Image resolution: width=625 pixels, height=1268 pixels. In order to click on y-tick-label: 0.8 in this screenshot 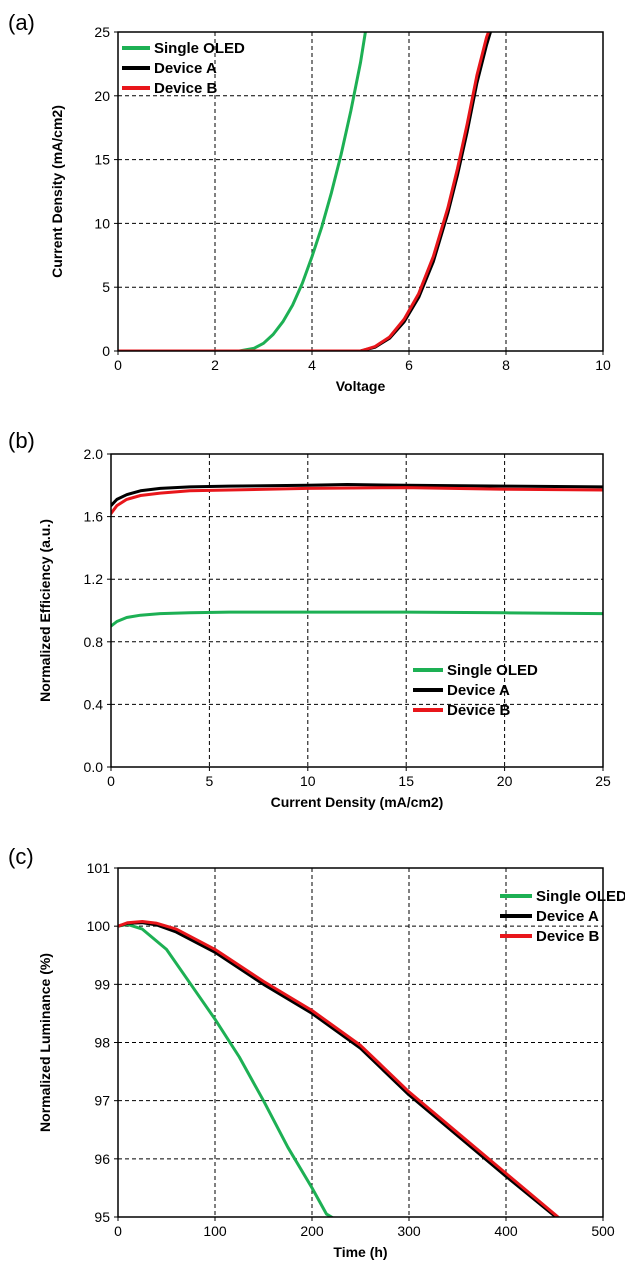, I will do `click(94, 642)`.